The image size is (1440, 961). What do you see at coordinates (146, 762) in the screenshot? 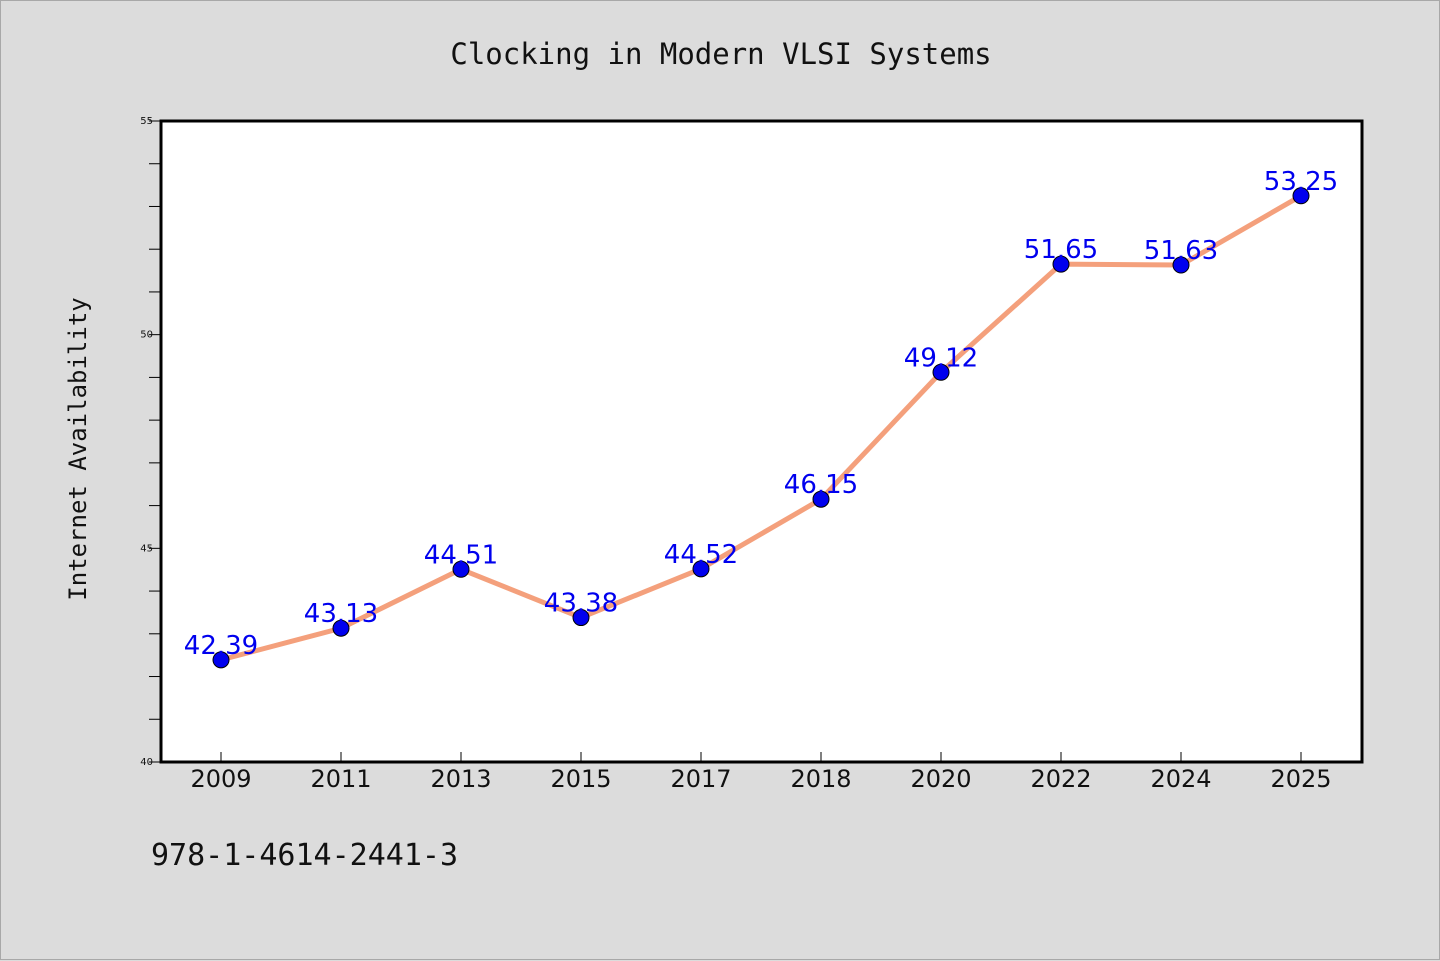
I see `y-tick-label: 40` at bounding box center [146, 762].